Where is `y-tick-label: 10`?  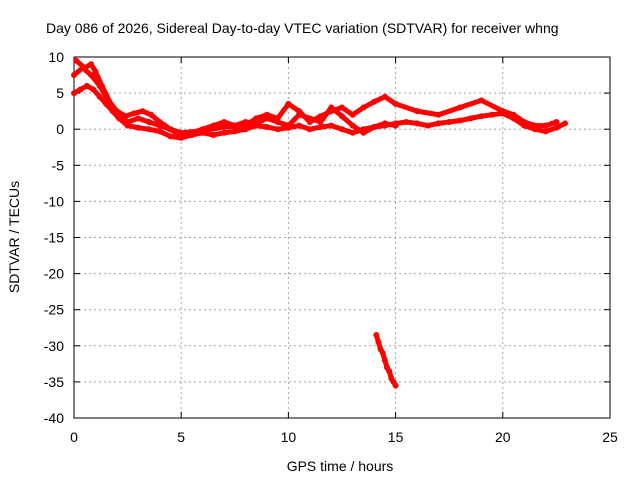 y-tick-label: 10 is located at coordinates (56, 57).